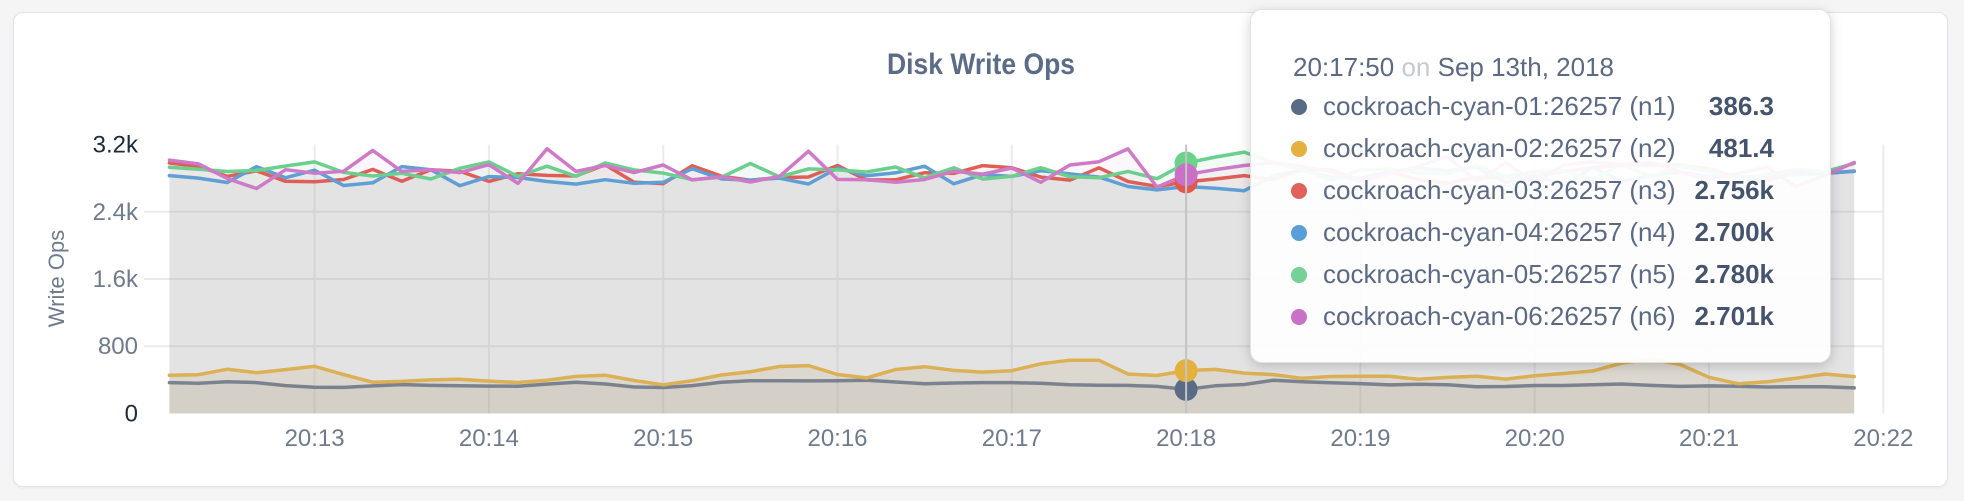  I want to click on svg-text: 20:15, so click(663, 438).